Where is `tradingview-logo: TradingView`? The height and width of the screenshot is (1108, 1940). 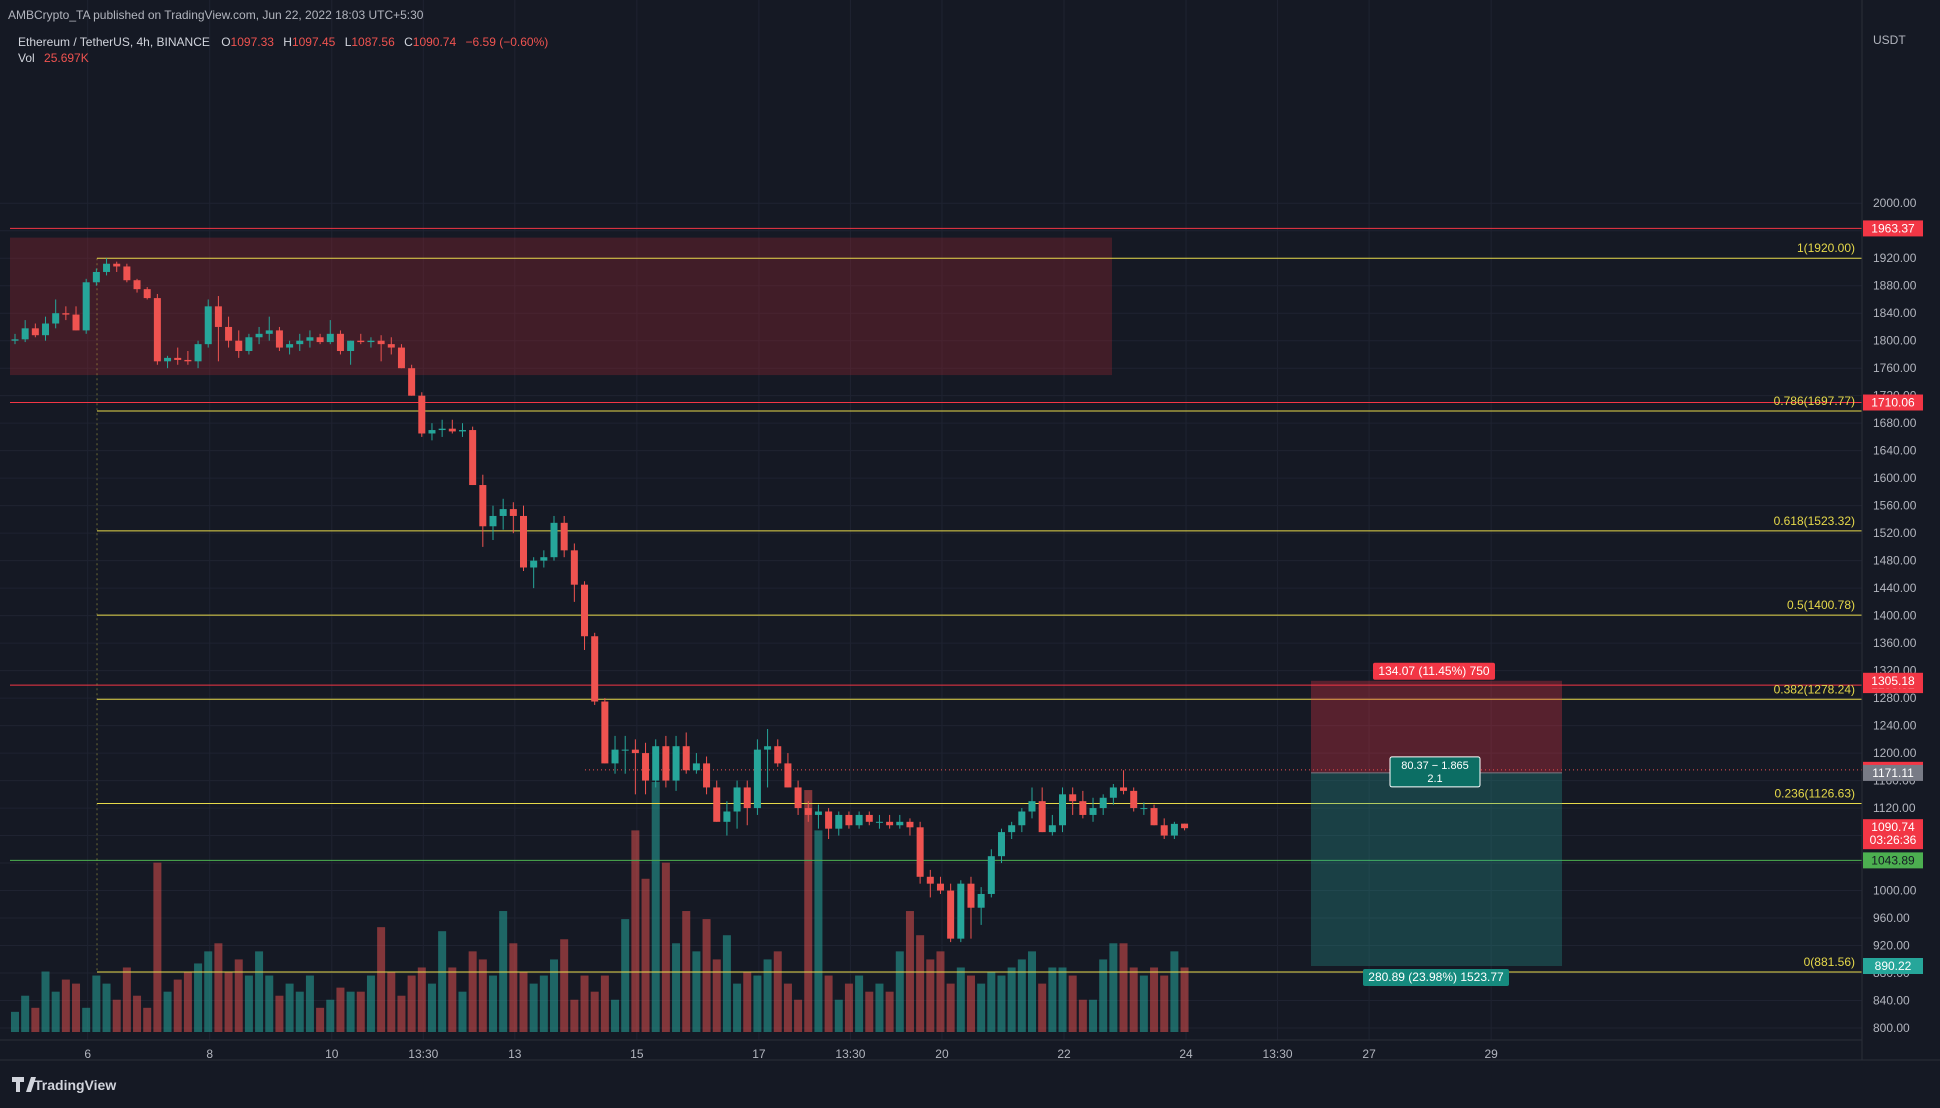 tradingview-logo: TradingView is located at coordinates (64, 1085).